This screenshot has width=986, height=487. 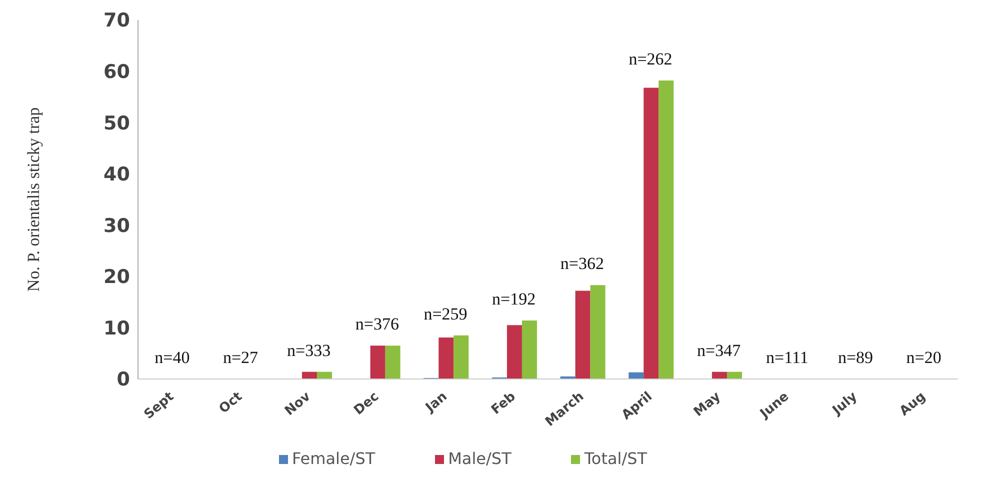 What do you see at coordinates (309, 350) in the screenshot?
I see `annotation: n=333` at bounding box center [309, 350].